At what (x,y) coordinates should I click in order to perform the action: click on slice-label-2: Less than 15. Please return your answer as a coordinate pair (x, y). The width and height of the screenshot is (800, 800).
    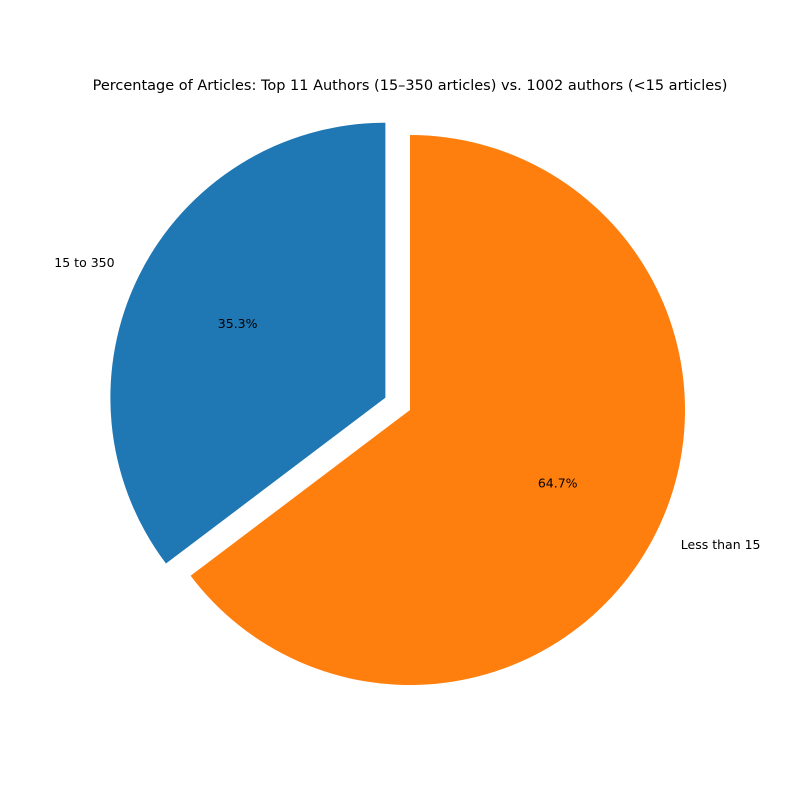
    Looking at the image, I should click on (721, 544).